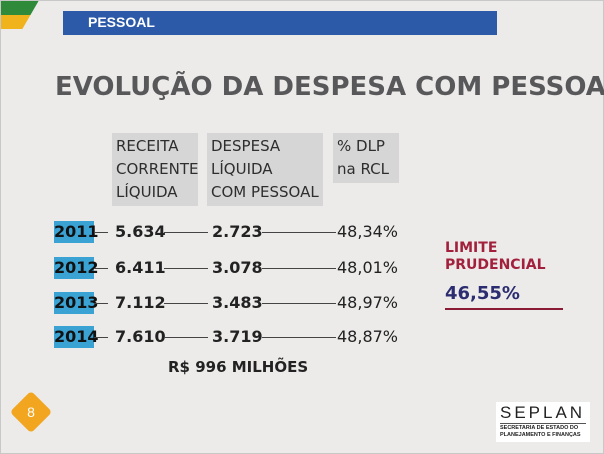 The height and width of the screenshot is (454, 604). I want to click on logo-name: SEPLAN, so click(543, 412).